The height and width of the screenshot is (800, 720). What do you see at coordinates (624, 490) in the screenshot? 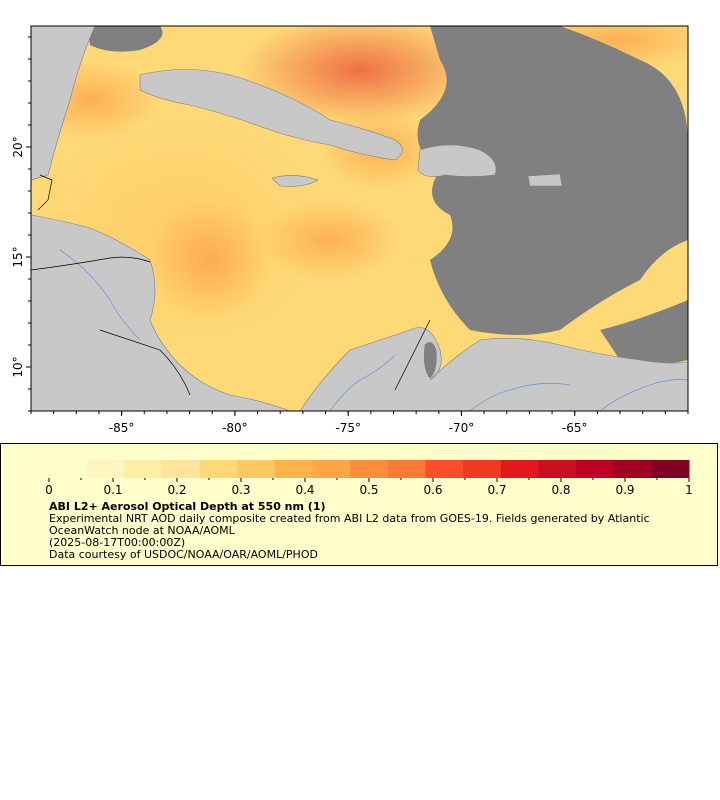
I see `colorbar-tick-label: 0.9` at bounding box center [624, 490].